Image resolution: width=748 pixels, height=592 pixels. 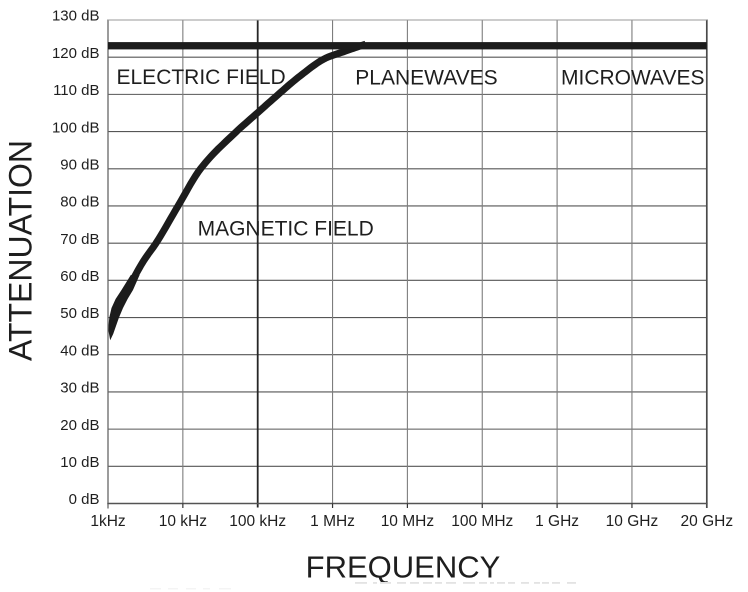 I want to click on svg-text: 100 dB, so click(x=76, y=127).